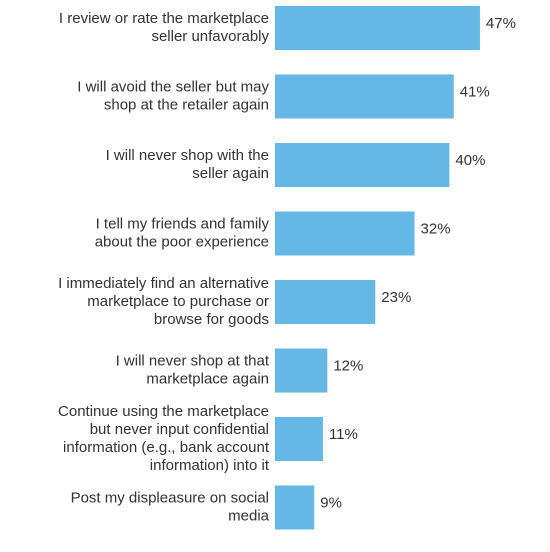  I want to click on value-label: 41%, so click(475, 91).